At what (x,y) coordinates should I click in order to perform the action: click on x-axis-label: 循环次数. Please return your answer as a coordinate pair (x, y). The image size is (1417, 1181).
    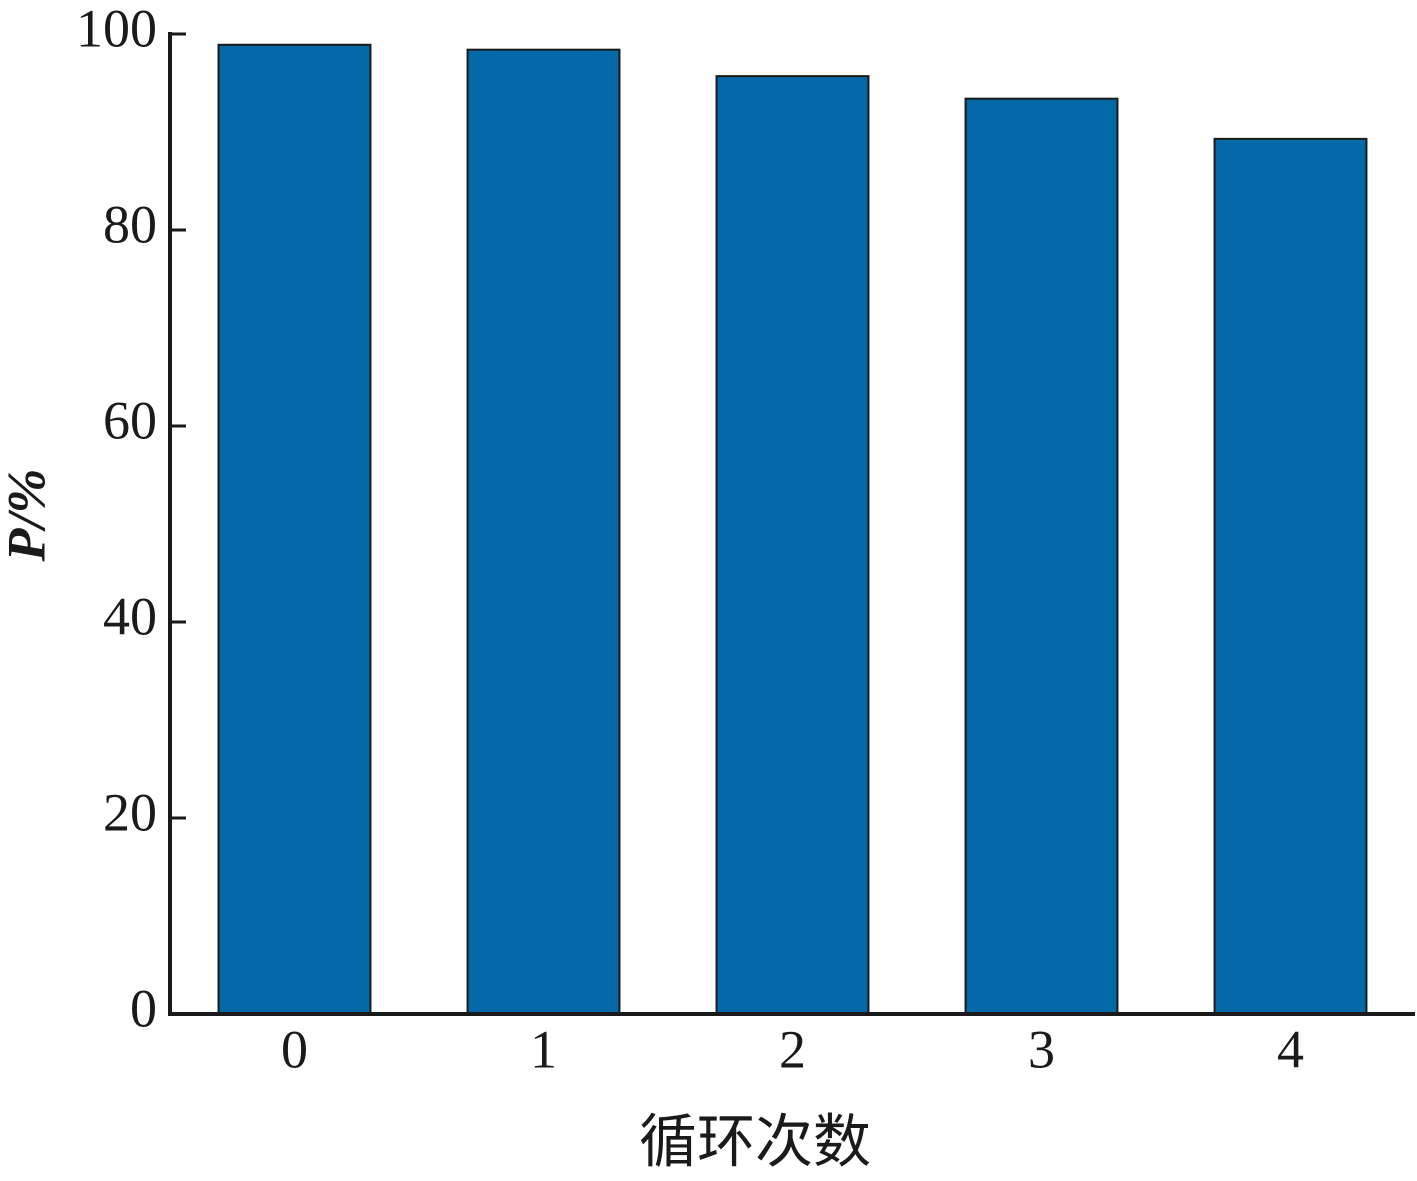
    Looking at the image, I should click on (755, 1141).